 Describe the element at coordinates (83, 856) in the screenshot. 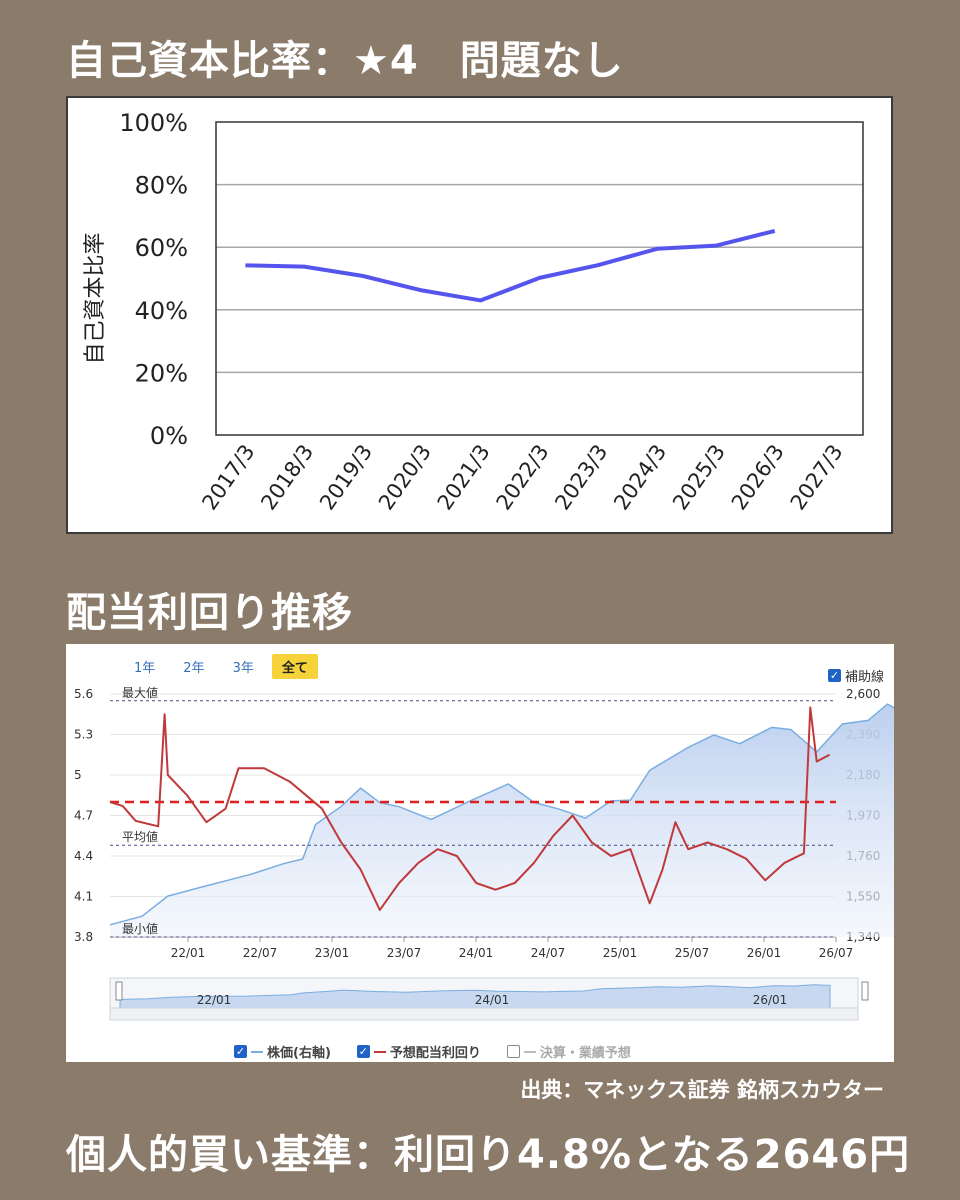

I see `left-tick-label: 4.4` at that location.